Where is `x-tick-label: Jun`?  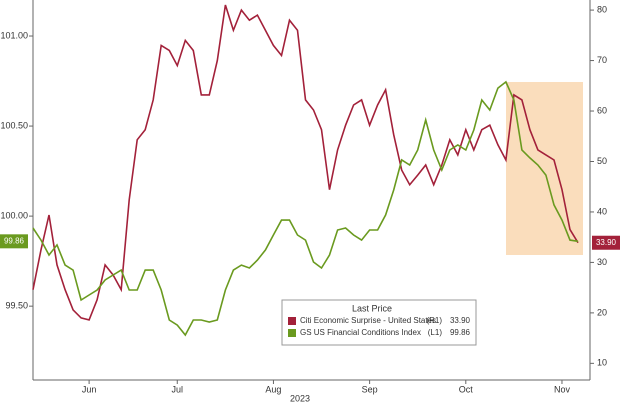 x-tick-label: Jun is located at coordinates (89, 389).